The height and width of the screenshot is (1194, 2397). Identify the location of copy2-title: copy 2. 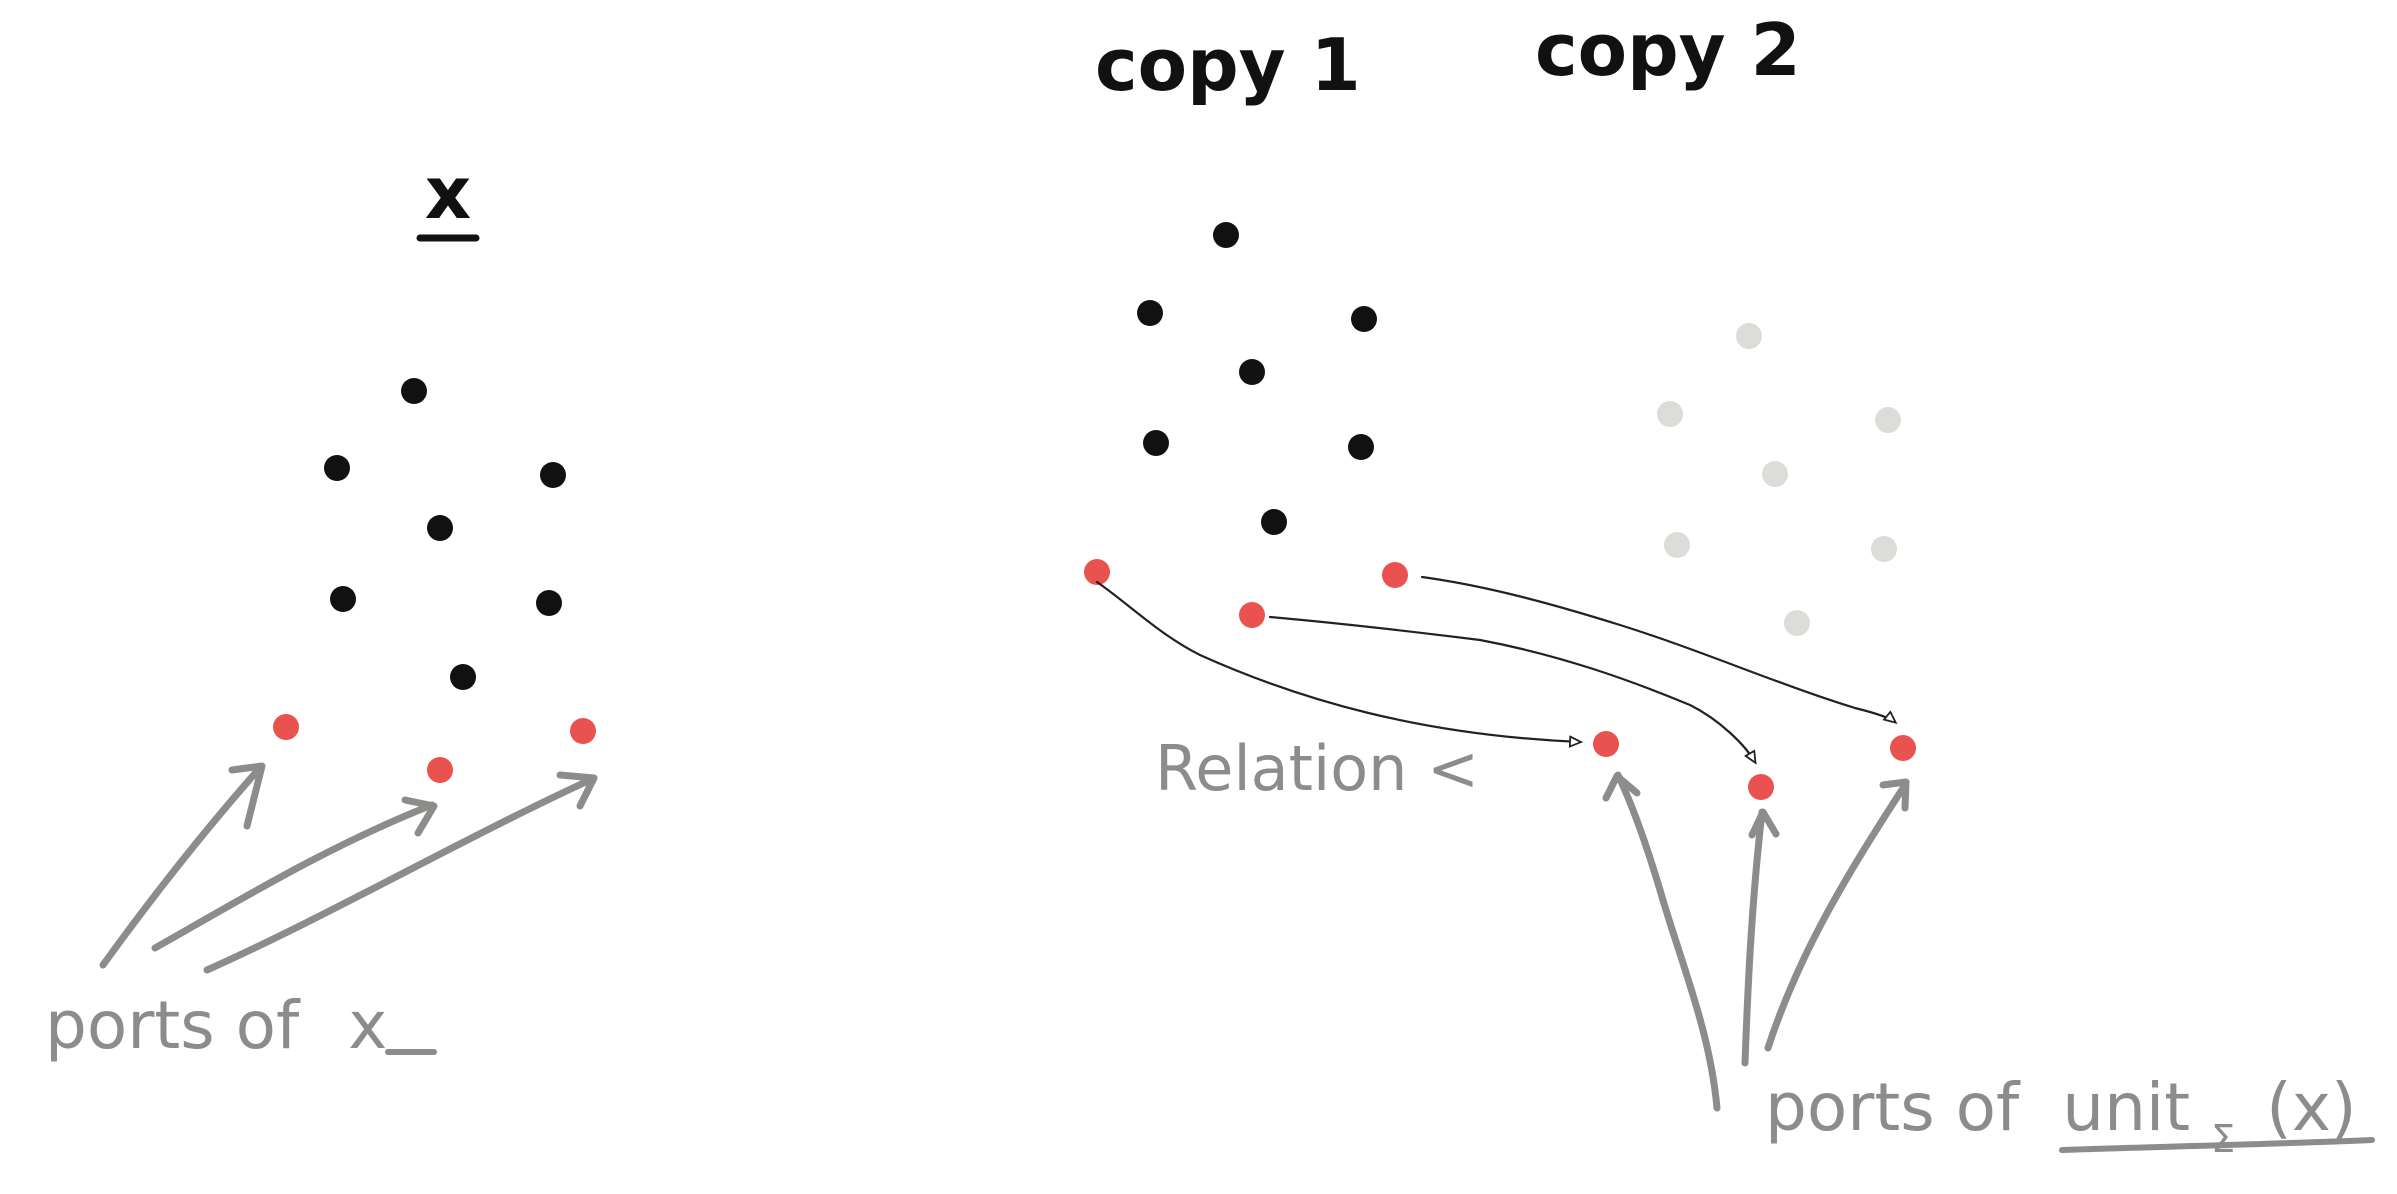
(1668, 50).